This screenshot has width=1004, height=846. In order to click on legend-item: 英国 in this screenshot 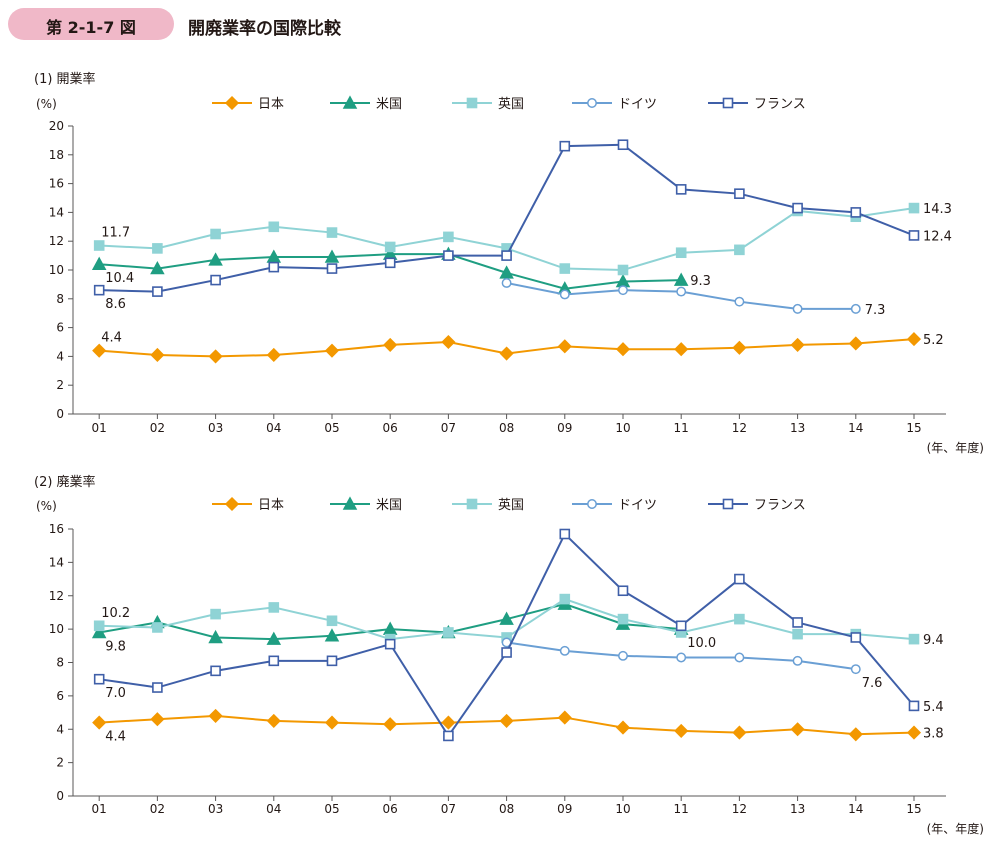, I will do `click(488, 505)`.